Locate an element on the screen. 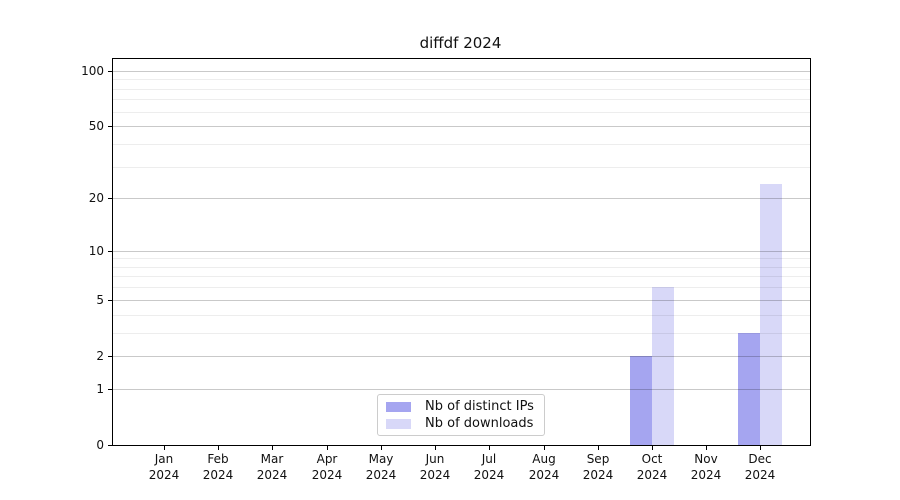 The image size is (900, 500). chart-title: diffdf 2024 is located at coordinates (460, 43).